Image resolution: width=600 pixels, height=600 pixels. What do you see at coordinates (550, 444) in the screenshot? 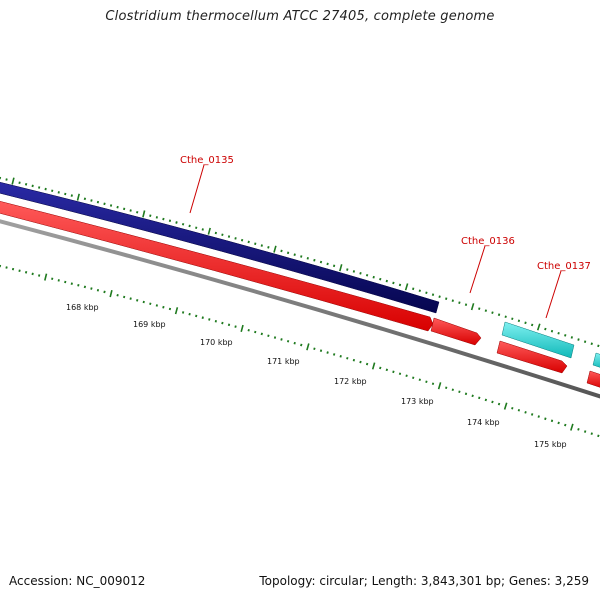
I see `scale-label-175: 175 kbp` at bounding box center [550, 444].